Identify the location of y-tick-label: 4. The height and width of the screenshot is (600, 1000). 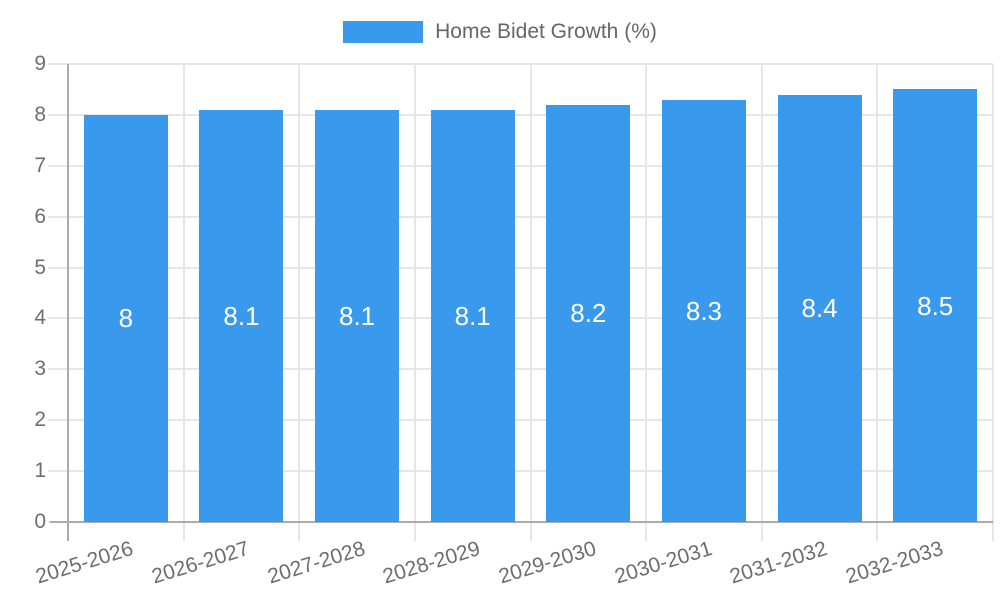
(40, 318).